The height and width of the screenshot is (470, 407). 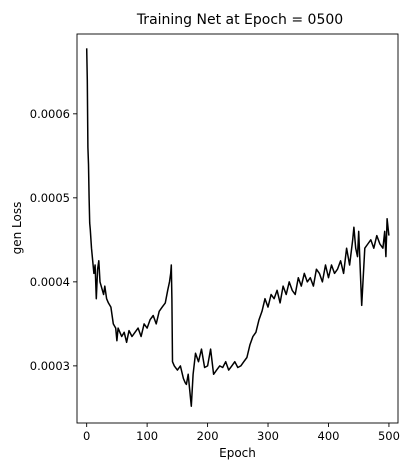 I want to click on y-tick-label: 0.0004, so click(x=50, y=282).